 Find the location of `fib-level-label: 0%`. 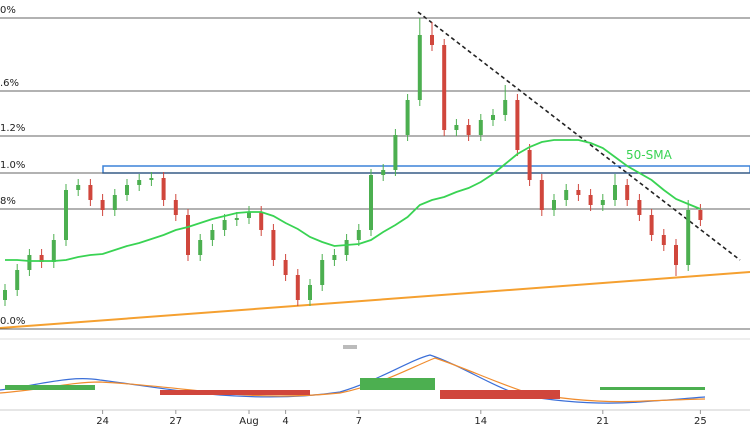

fib-level-label: 0% is located at coordinates (8, 10).